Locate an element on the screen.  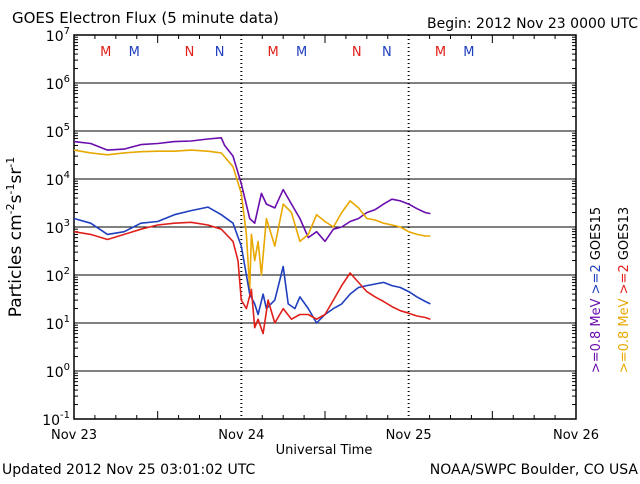
legend-goes15-2mev: >=2 is located at coordinates (596, 281).